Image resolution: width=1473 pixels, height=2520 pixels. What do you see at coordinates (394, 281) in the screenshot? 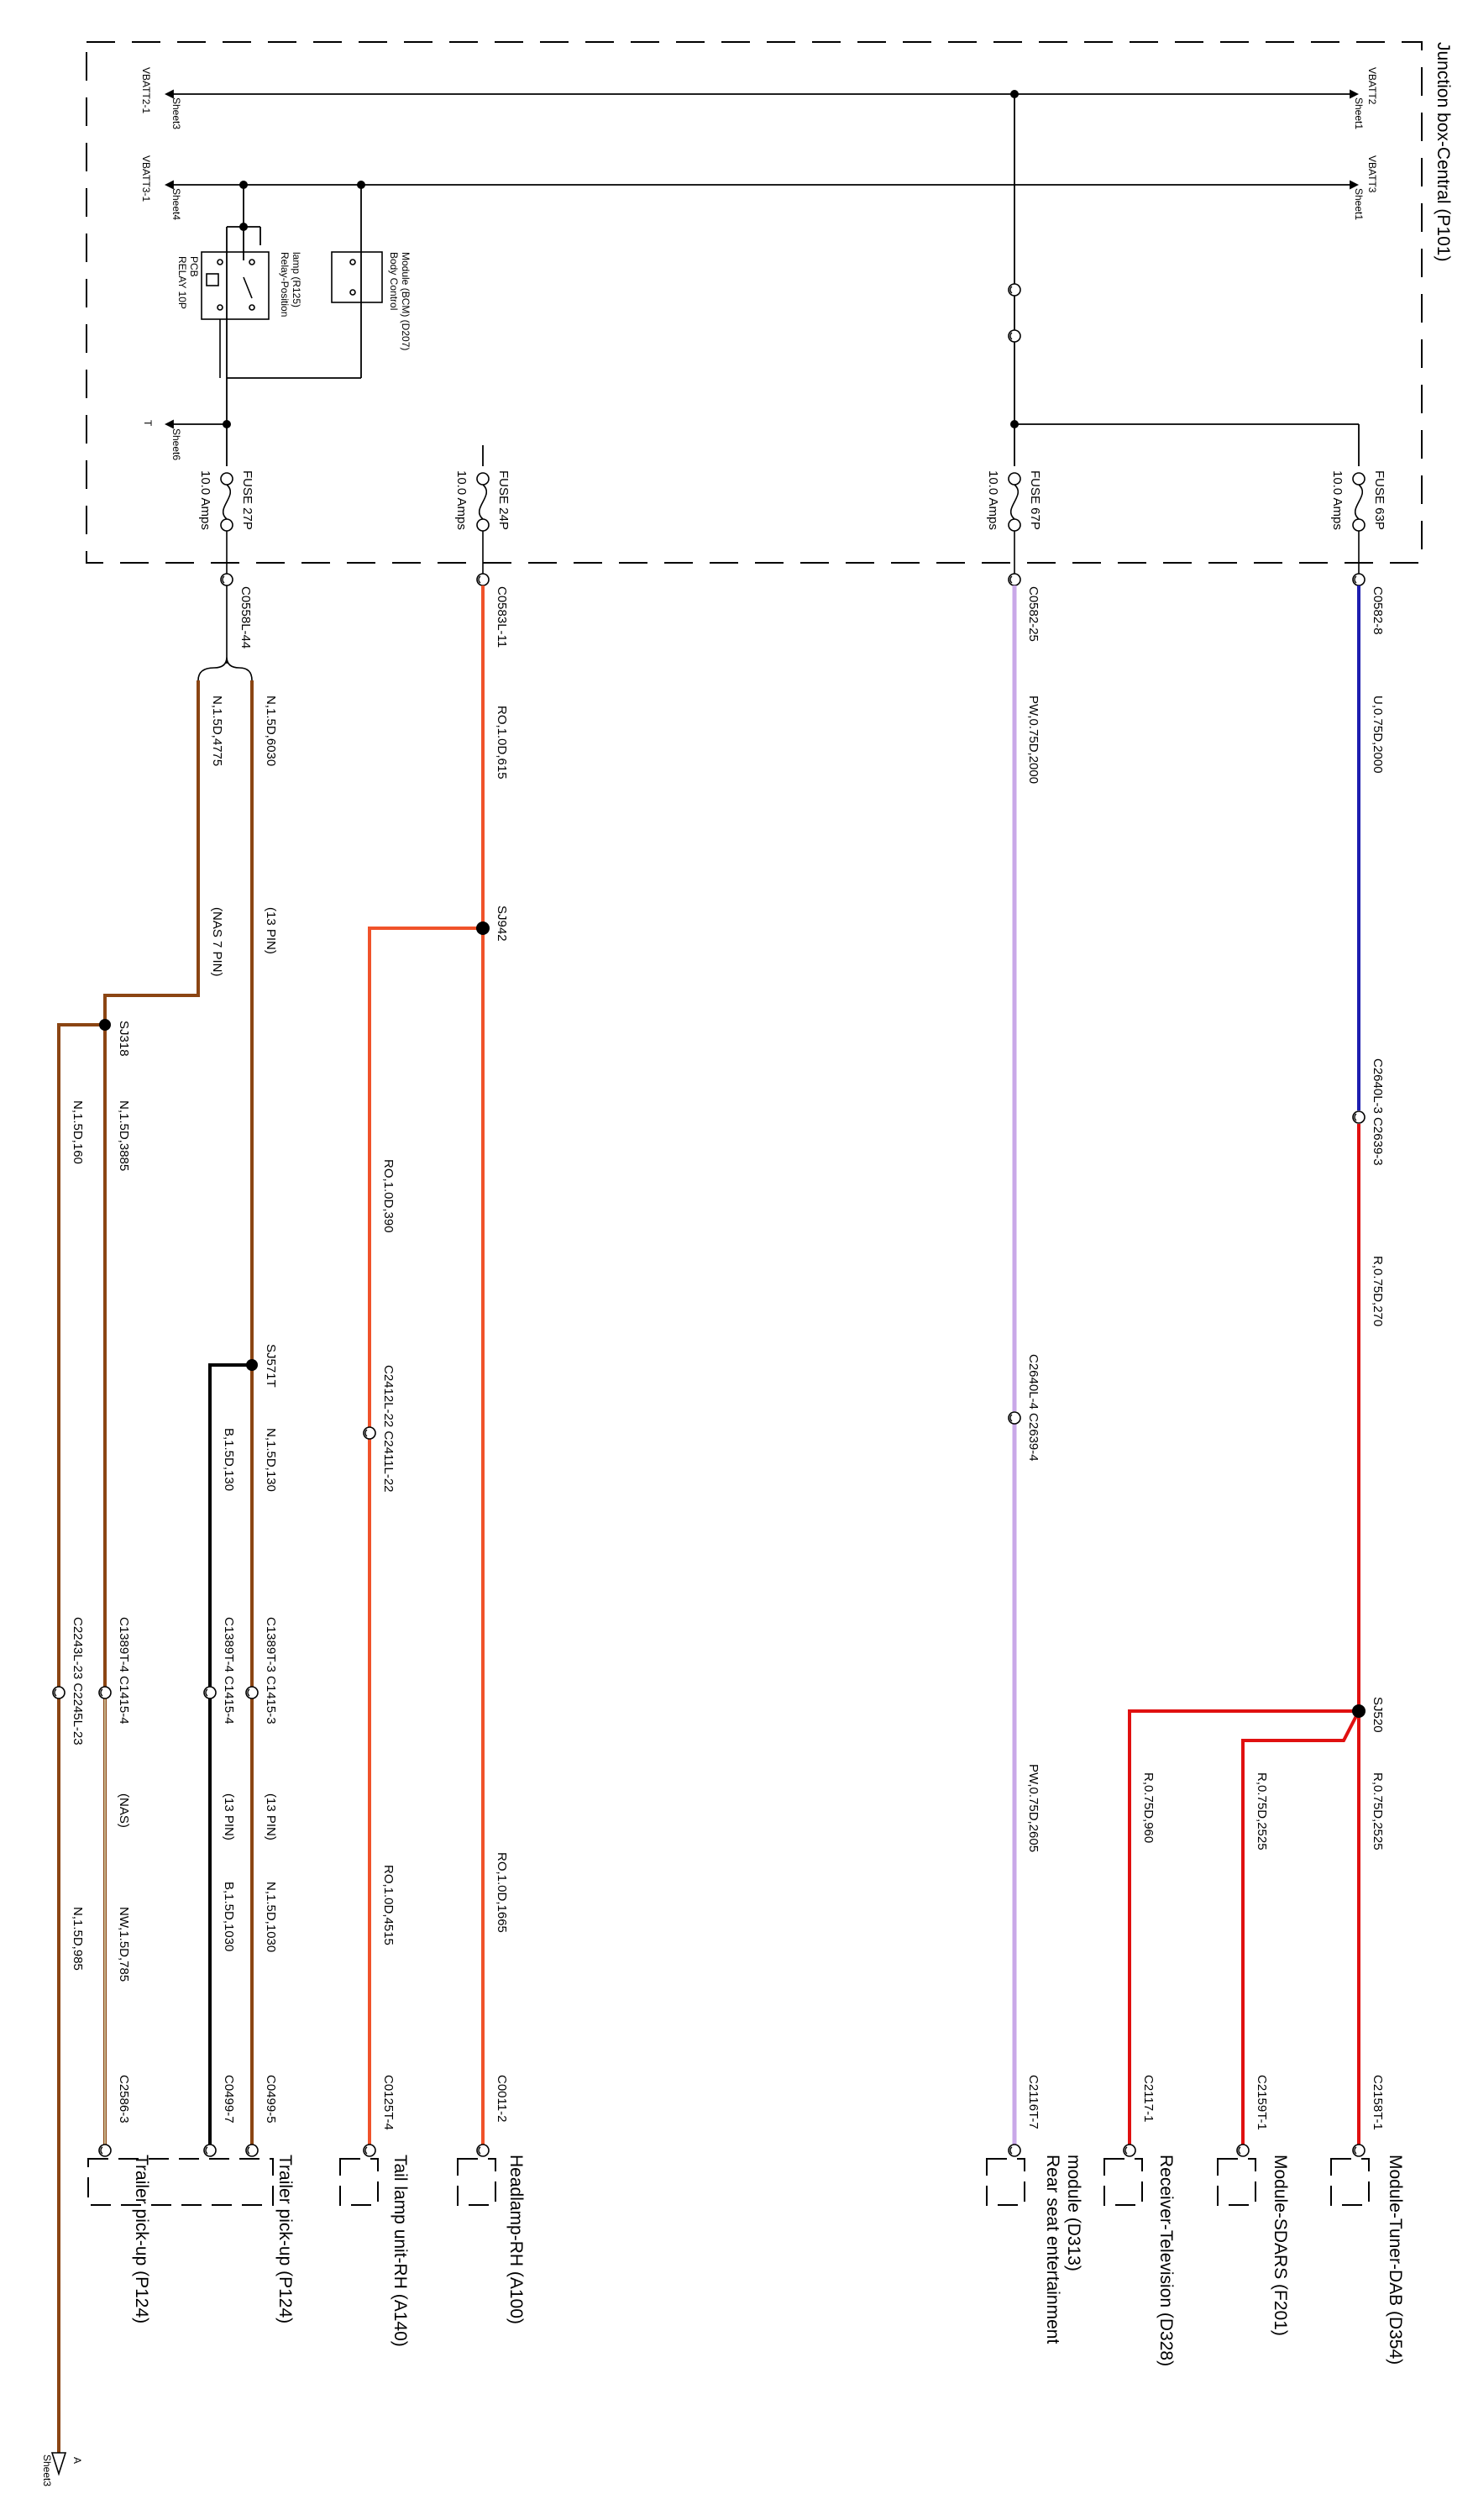
I see `bcm-label: Body Control` at bounding box center [394, 281].